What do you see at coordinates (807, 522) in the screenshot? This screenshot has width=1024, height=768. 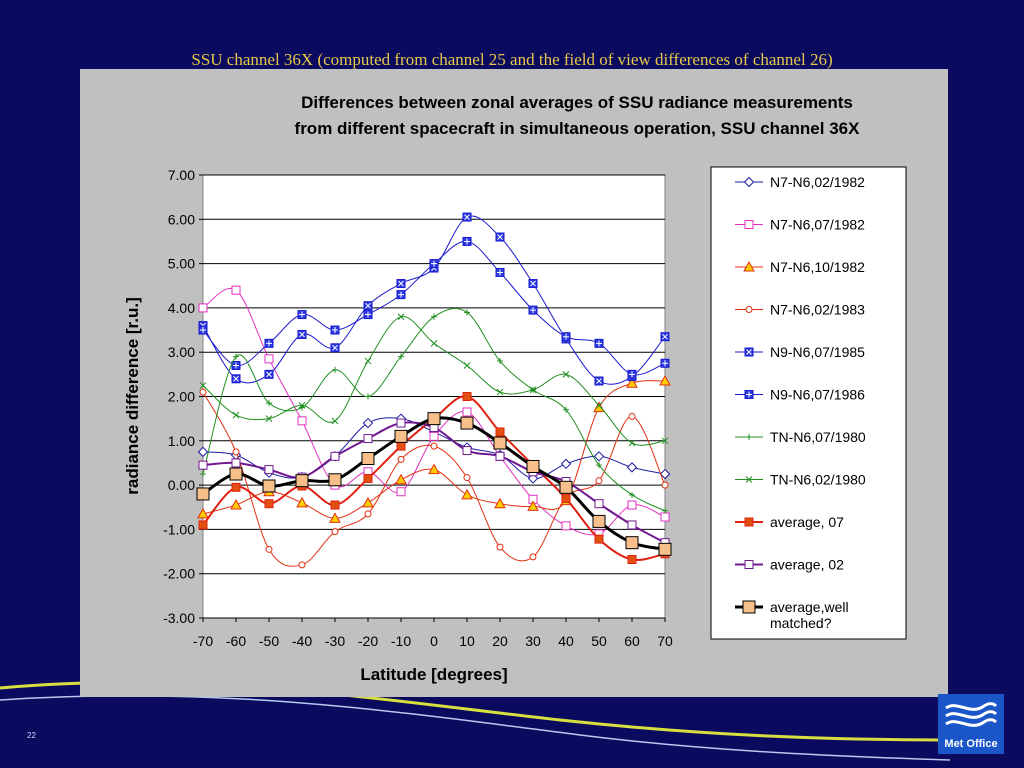 I see `legend-label: average, 07` at bounding box center [807, 522].